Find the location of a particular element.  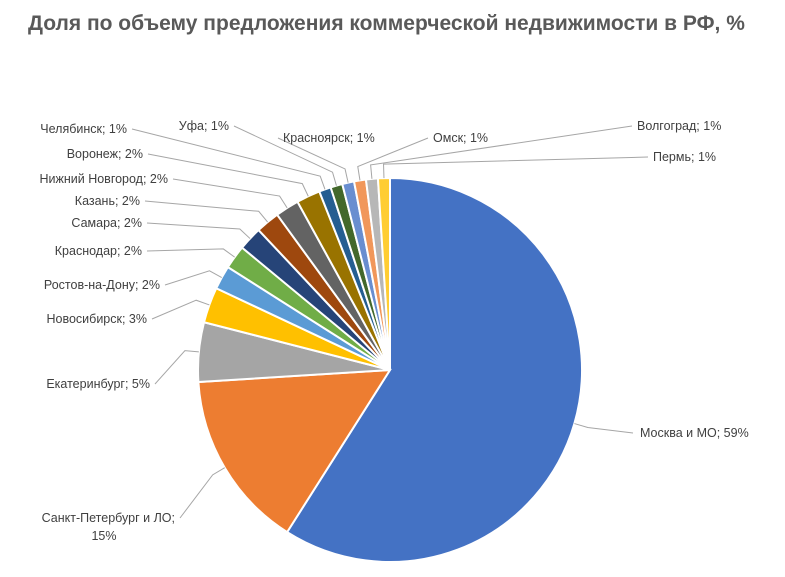

slice-label: Воронеж; 2% is located at coordinates (105, 154).